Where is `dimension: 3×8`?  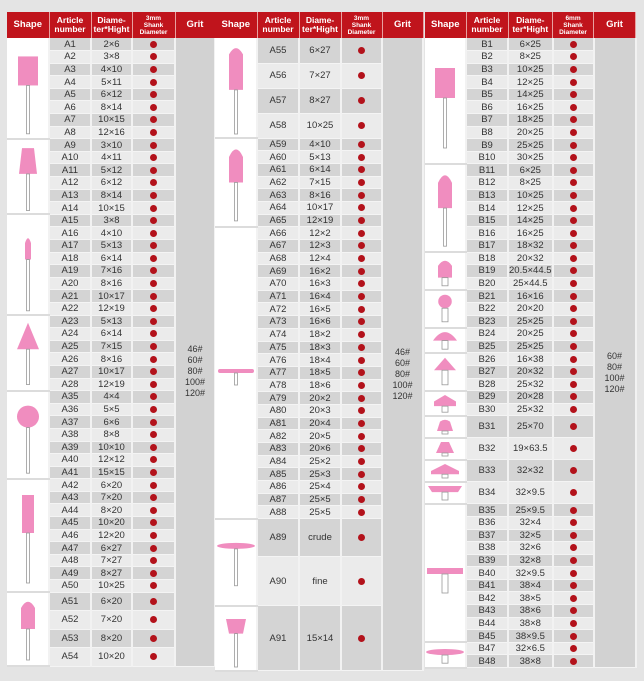 dimension: 3×8 is located at coordinates (112, 221).